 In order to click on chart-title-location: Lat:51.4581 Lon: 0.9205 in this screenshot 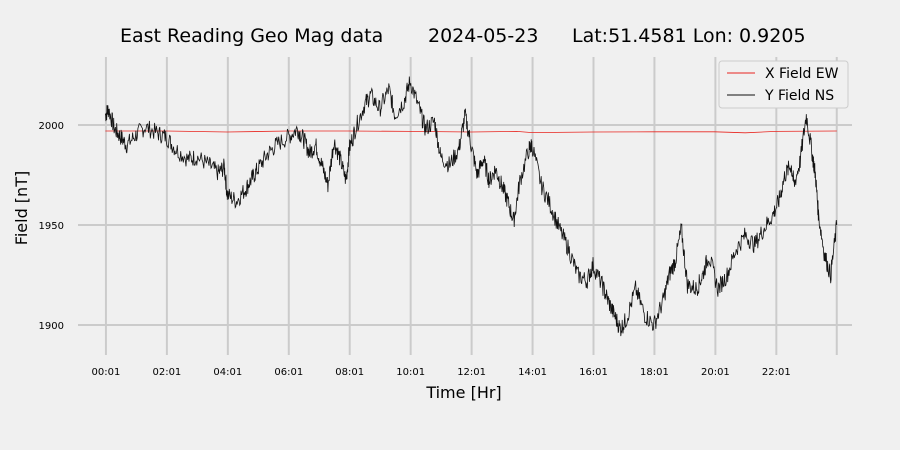, I will do `click(689, 36)`.